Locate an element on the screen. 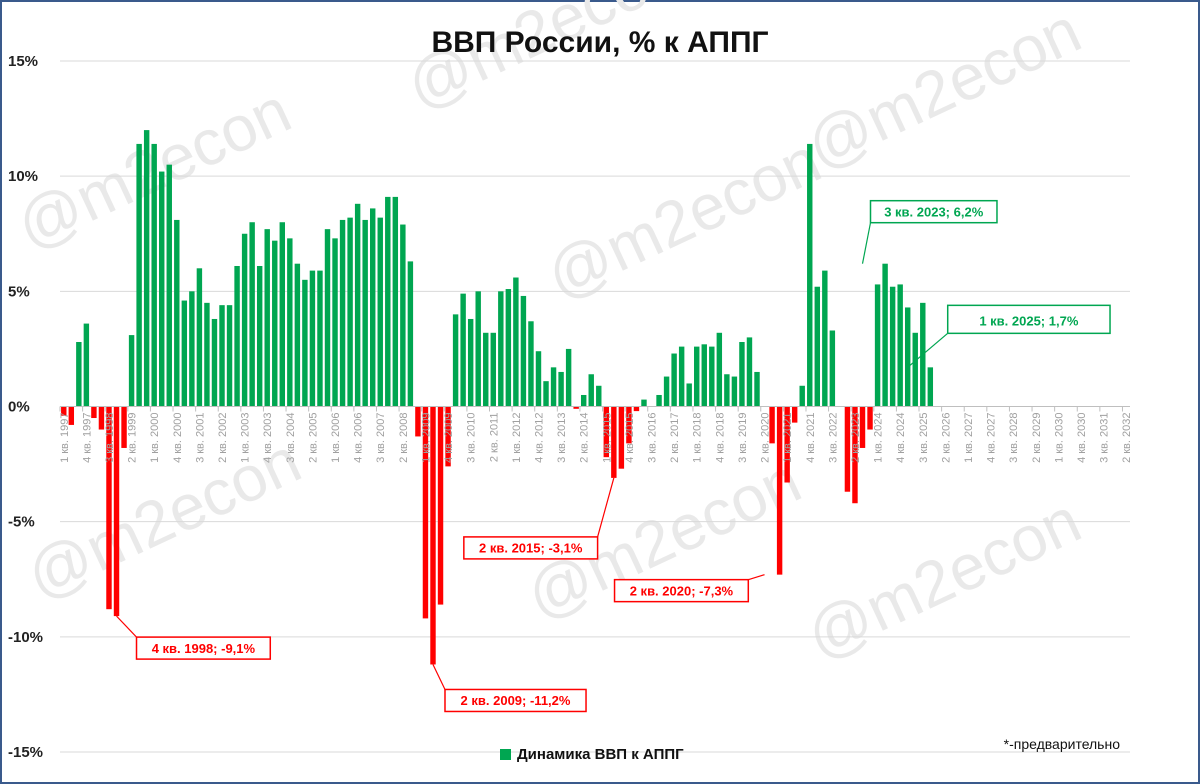 This screenshot has width=1200, height=784. x-tick-label: 2 кв. 2017 is located at coordinates (675, 438).